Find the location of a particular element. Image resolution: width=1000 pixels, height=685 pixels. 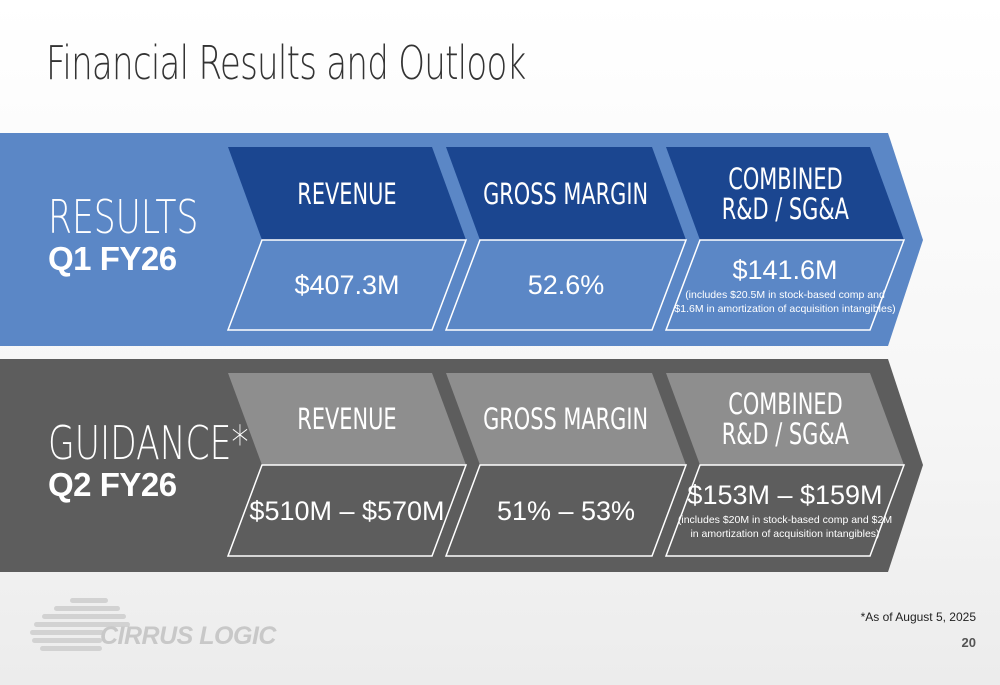

guidance-gm-header-bg is located at coordinates (566, 419).